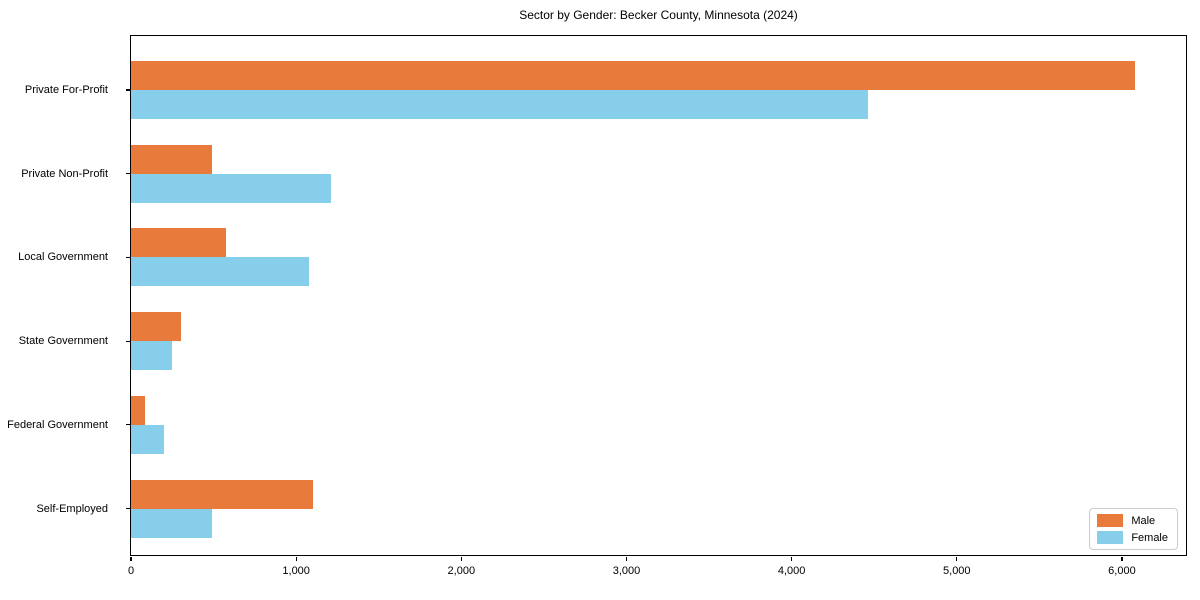 Image resolution: width=1200 pixels, height=600 pixels. Describe the element at coordinates (222, 494) in the screenshot. I see `bar-male-self-employed` at that location.